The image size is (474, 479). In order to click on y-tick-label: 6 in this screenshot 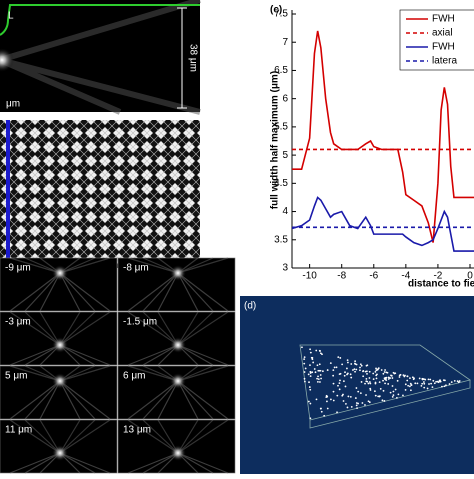, I will do `click(285, 98)`.